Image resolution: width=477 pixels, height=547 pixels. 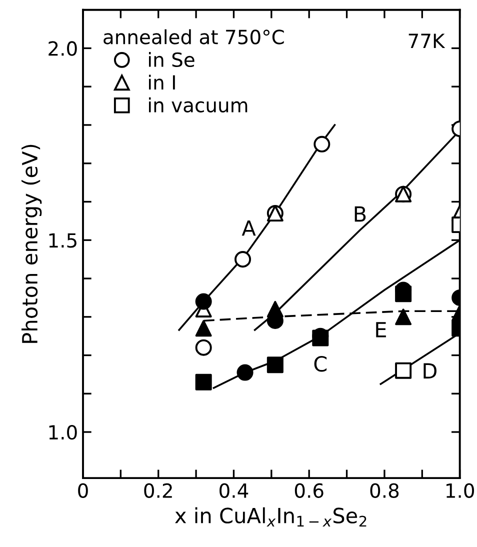 I want to click on x-tick-label: 0.8, so click(x=384, y=490).